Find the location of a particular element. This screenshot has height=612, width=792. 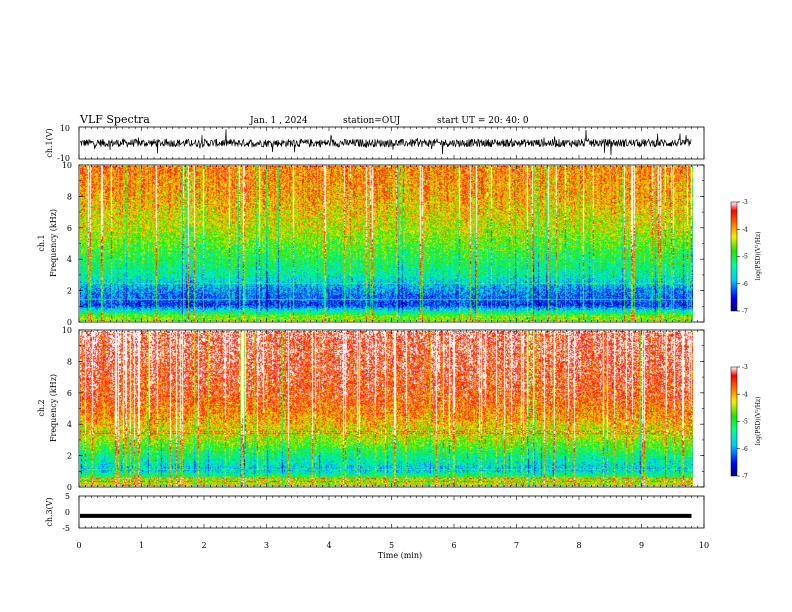

time-tick-label: 5 is located at coordinates (391, 545).